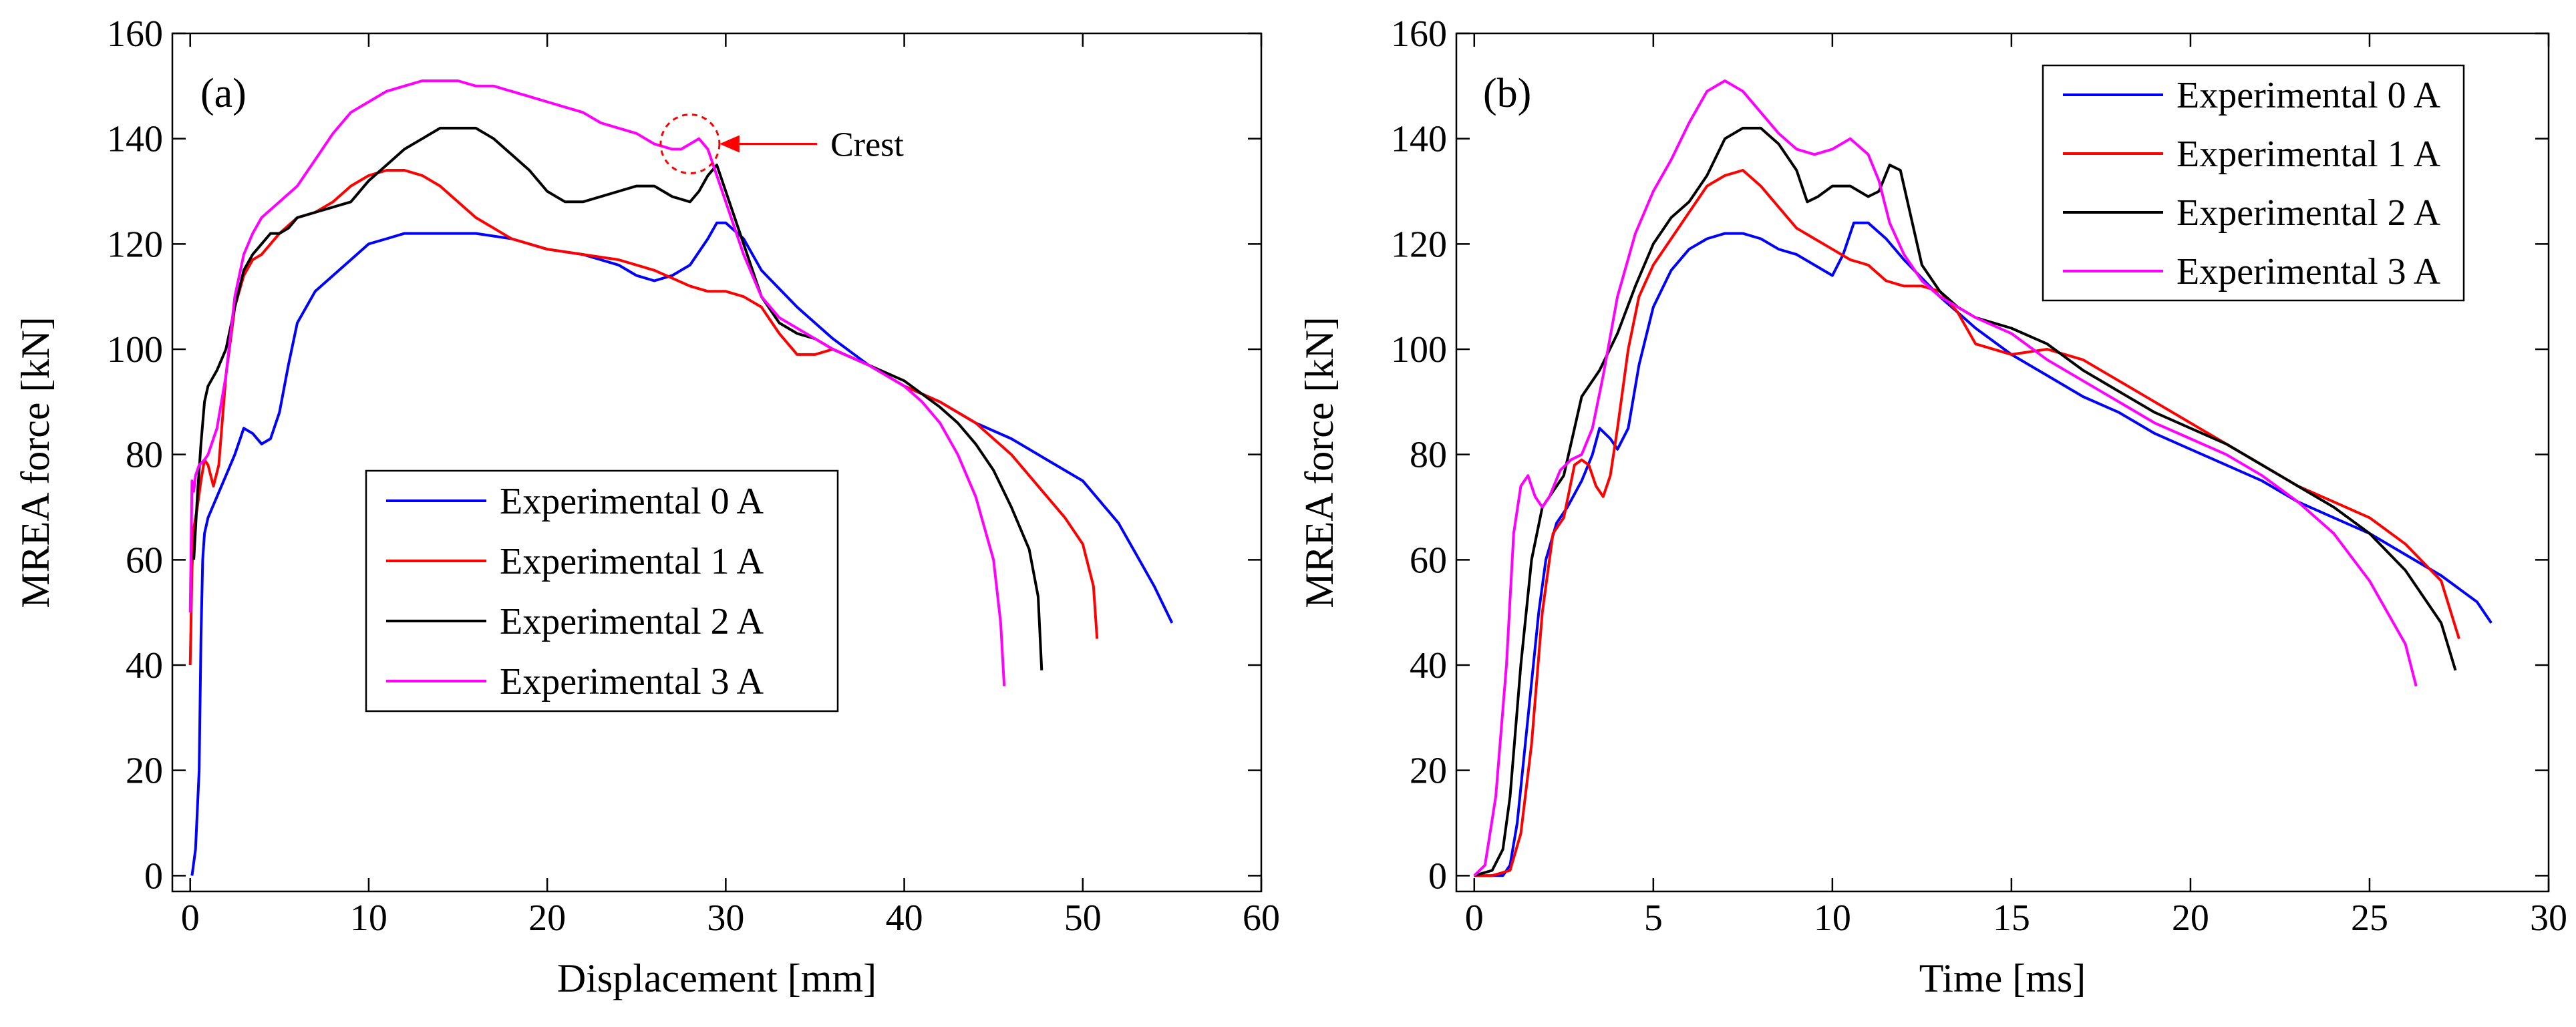 This screenshot has height=1027, width=2576. What do you see at coordinates (2548, 918) in the screenshot?
I see `panel-b-x-tick-label: 30` at bounding box center [2548, 918].